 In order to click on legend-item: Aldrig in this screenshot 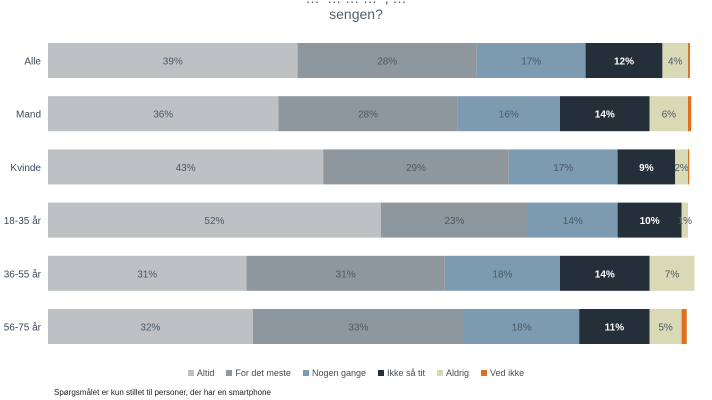, I will do `click(453, 373)`.